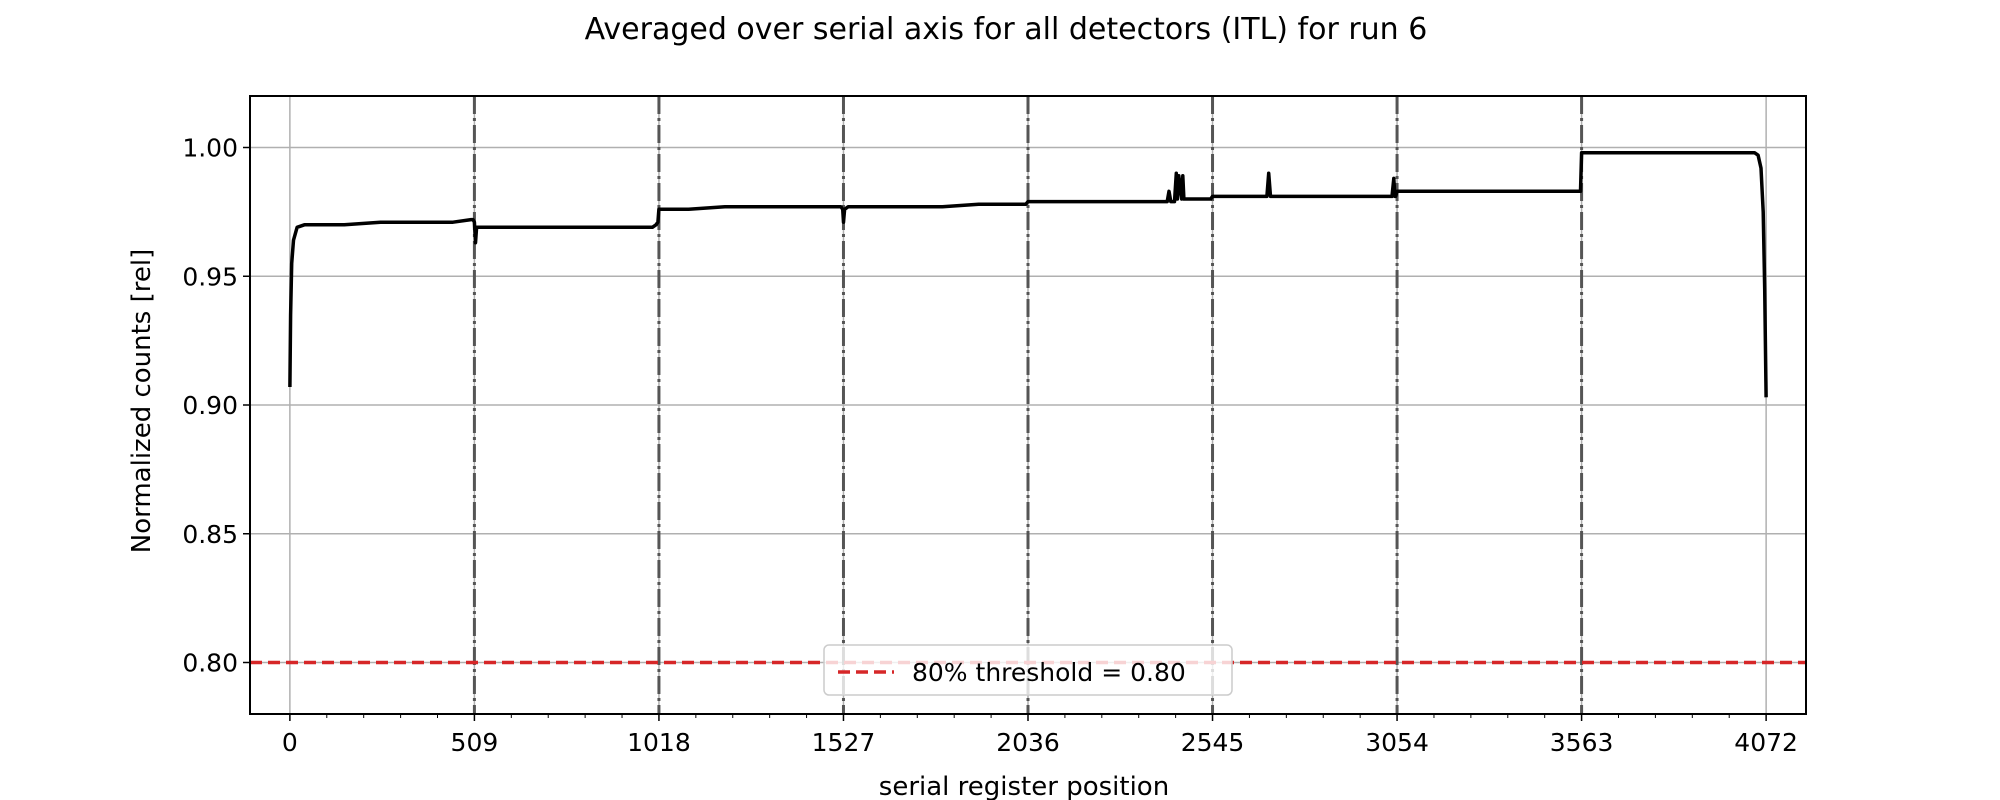 The width and height of the screenshot is (2000, 800). Describe the element at coordinates (1213, 742) in the screenshot. I see `x-tick-label: 2545` at that location.